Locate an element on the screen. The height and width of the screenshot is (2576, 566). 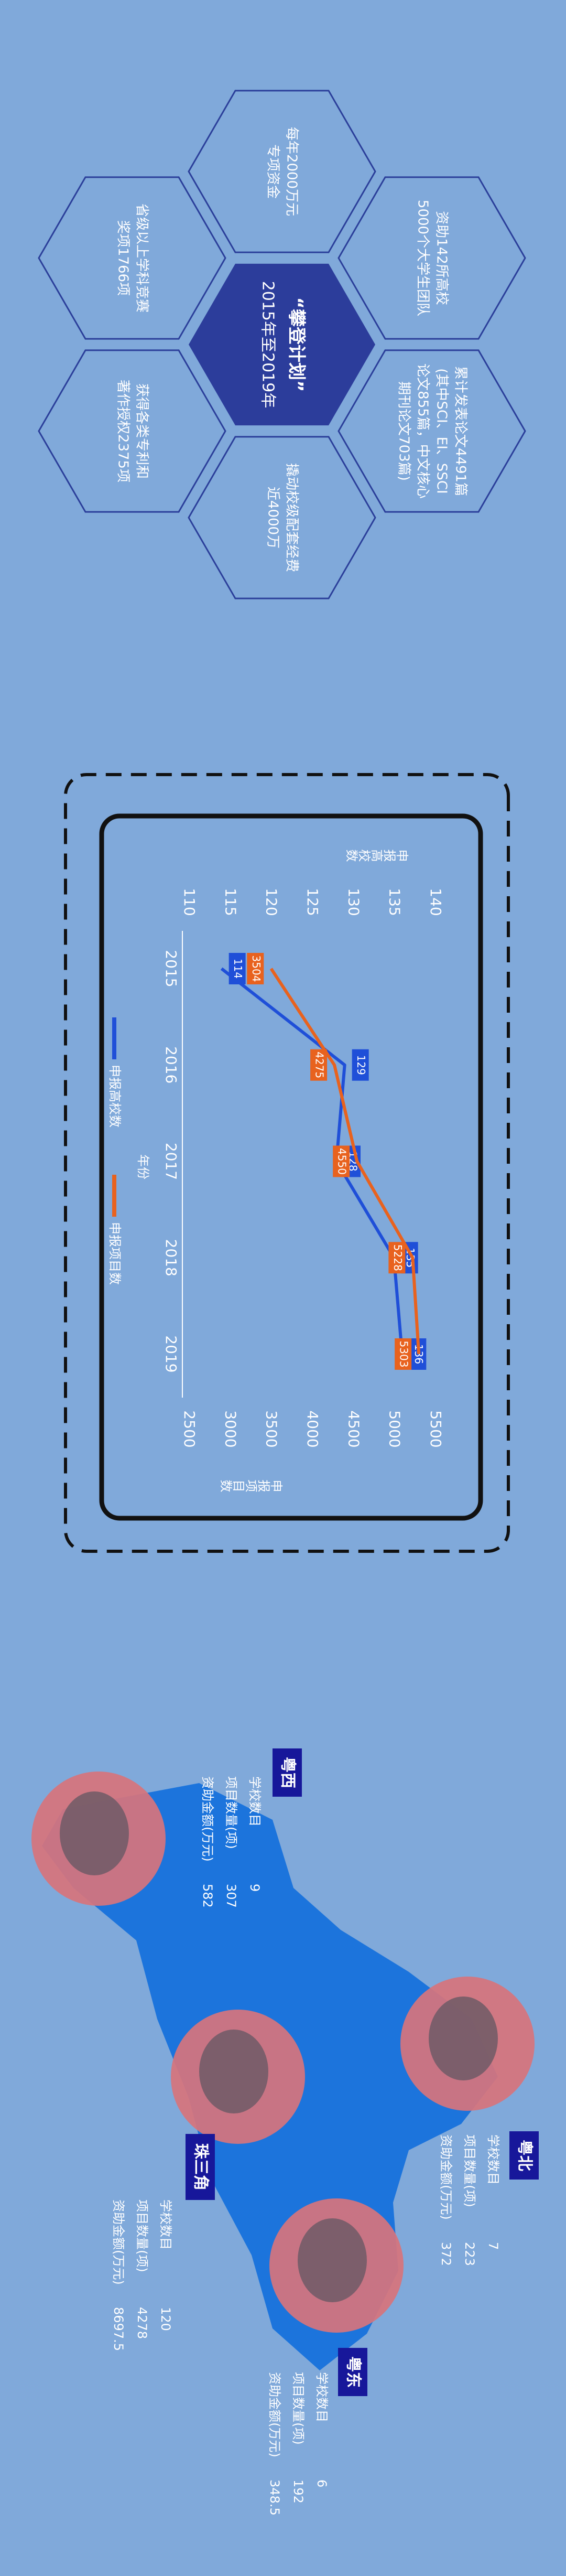
x-tick-label: 2019 is located at coordinates (171, 1353).